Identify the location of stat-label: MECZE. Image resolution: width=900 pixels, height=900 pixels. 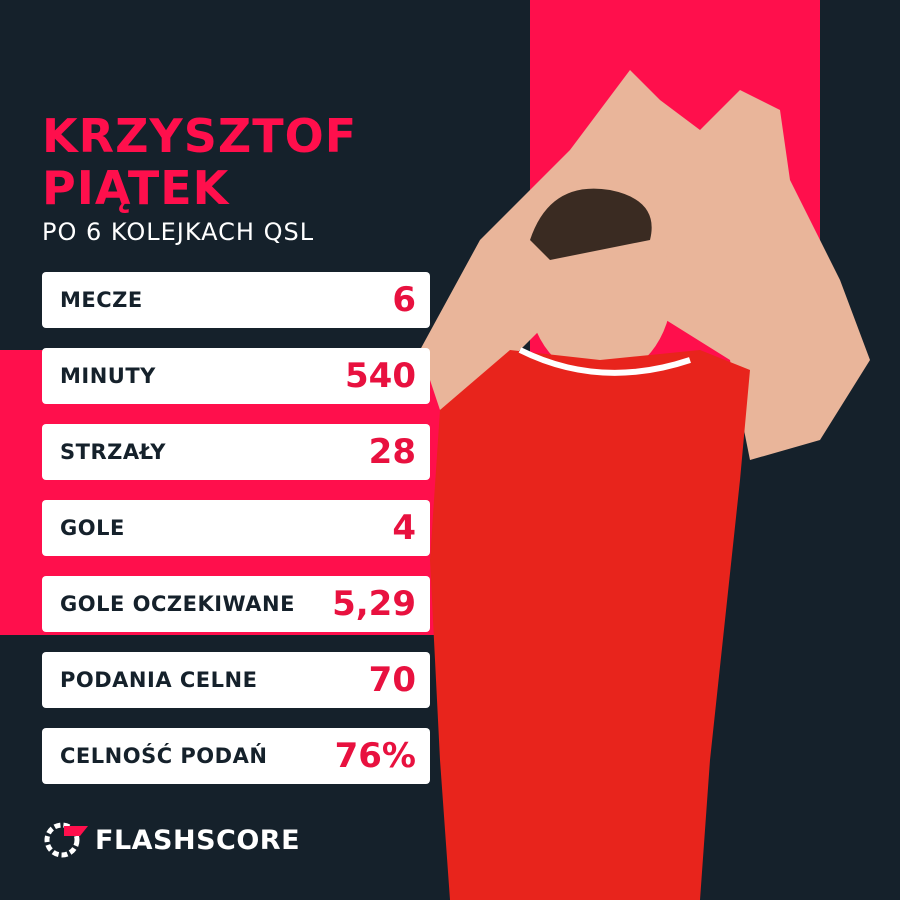
(101, 300).